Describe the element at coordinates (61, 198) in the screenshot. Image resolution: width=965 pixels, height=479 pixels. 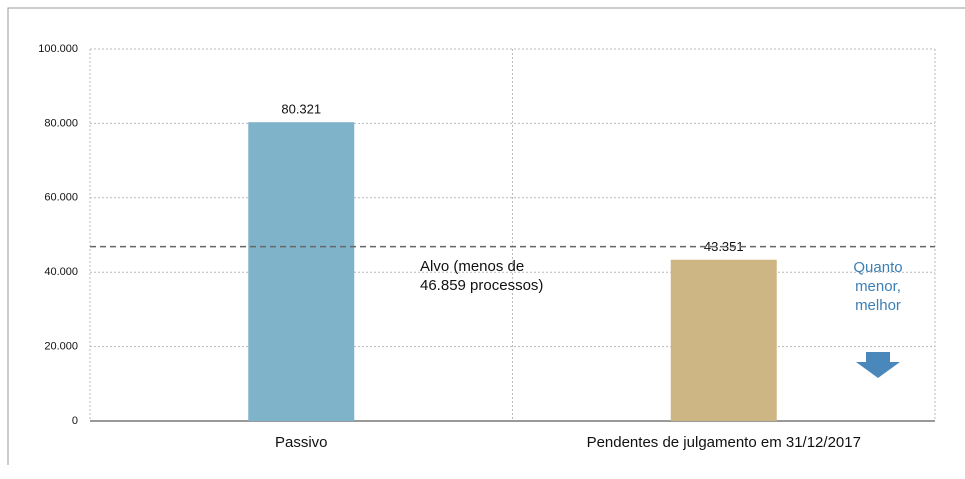
I see `y-tick-label: 60.000` at that location.